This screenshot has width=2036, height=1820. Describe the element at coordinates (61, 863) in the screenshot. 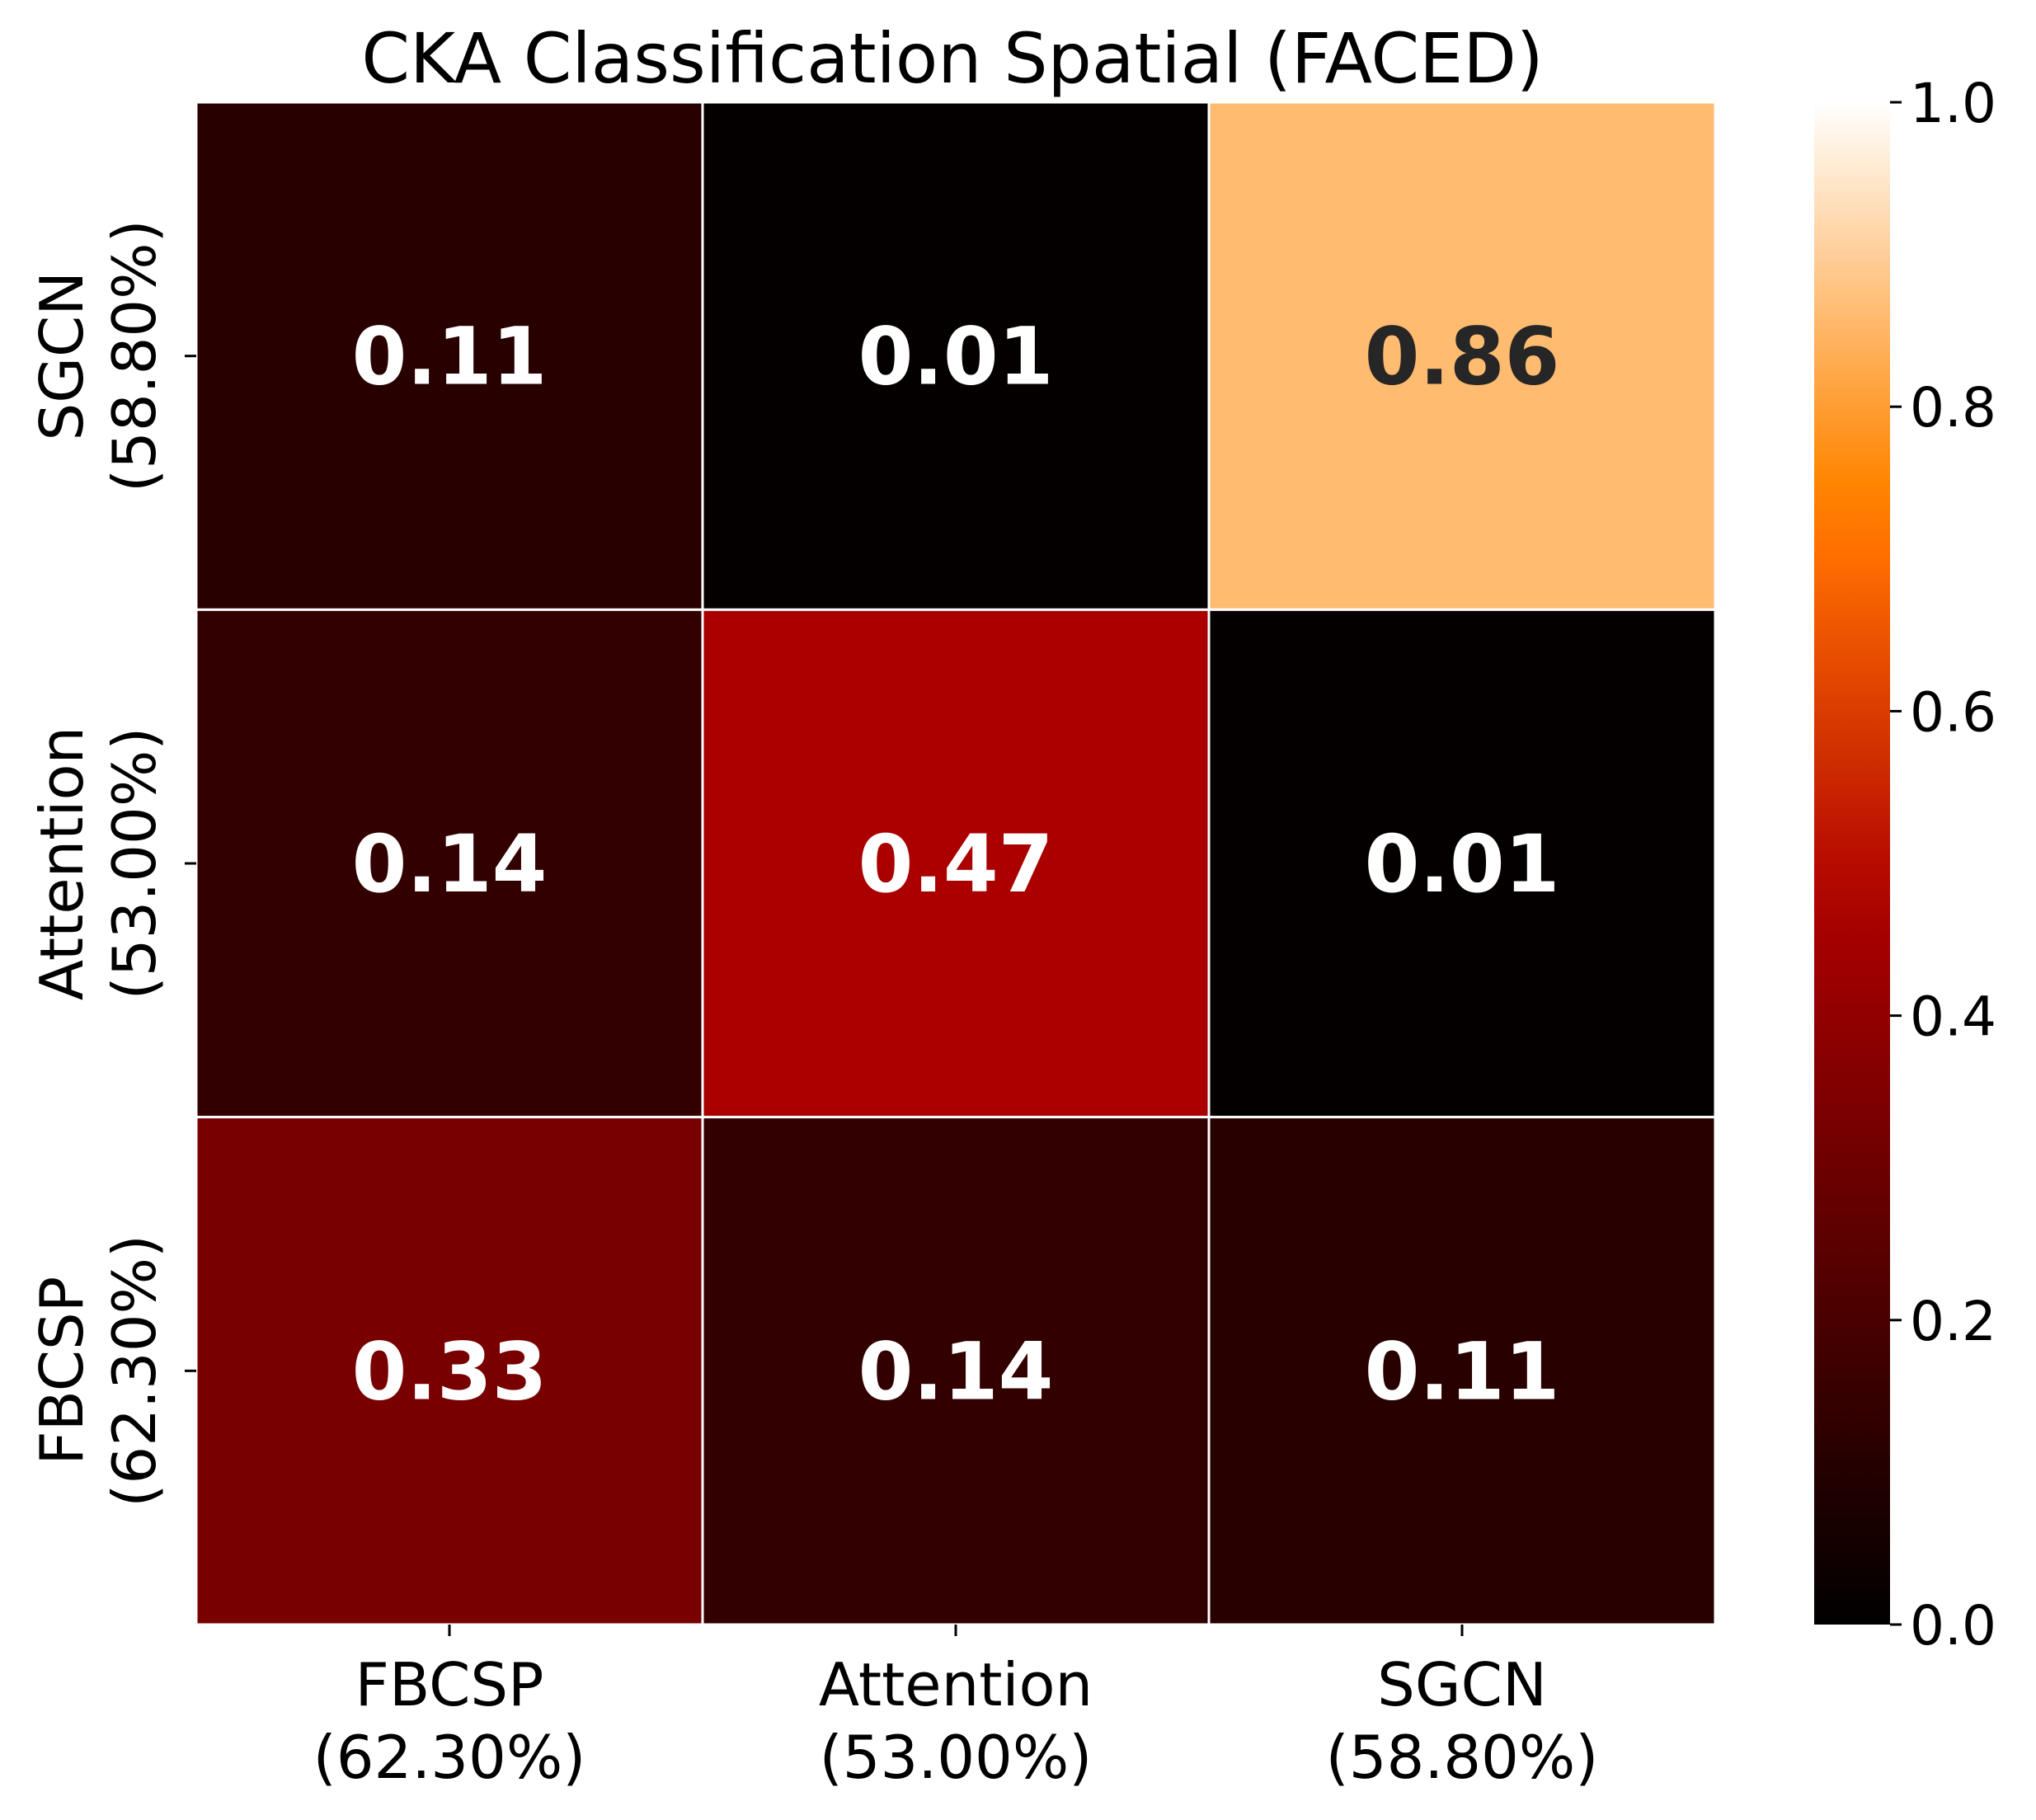

I see `y-tick-label: Attention` at that location.